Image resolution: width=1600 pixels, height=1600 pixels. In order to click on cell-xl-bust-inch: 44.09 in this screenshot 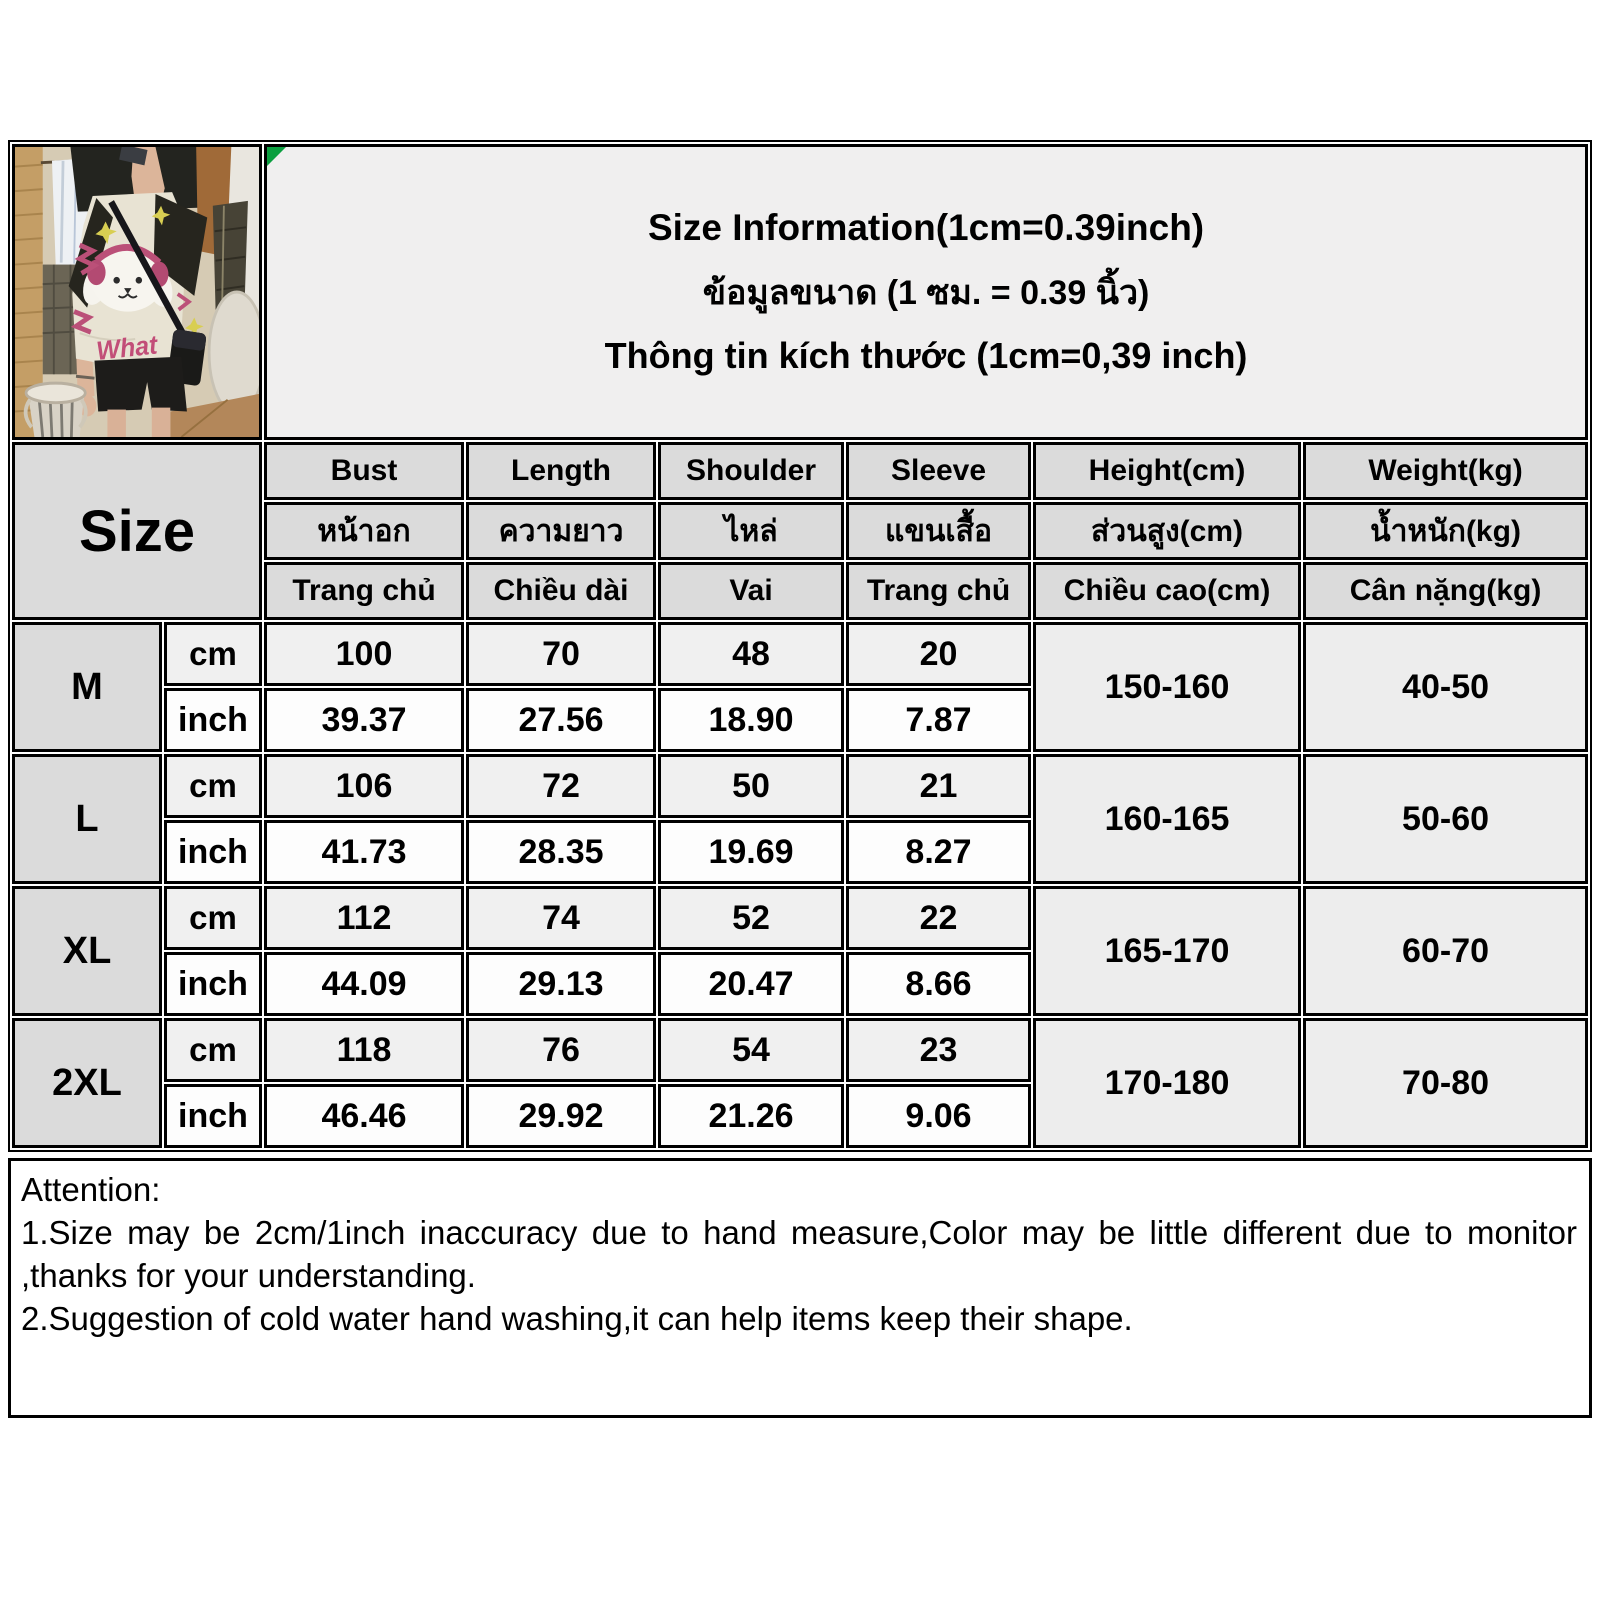, I will do `click(364, 984)`.